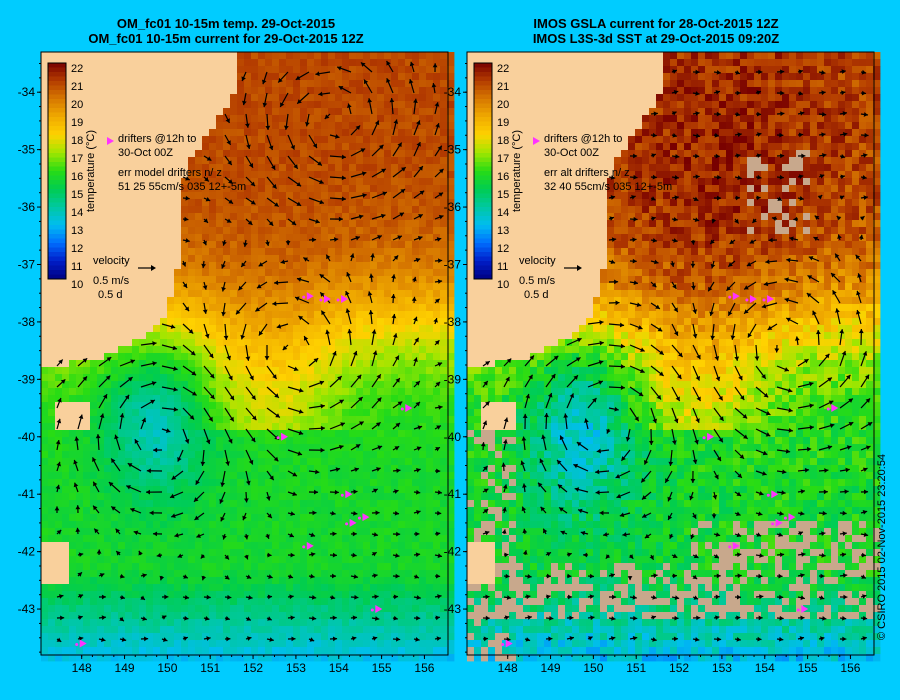  What do you see at coordinates (722, 668) in the screenshot?
I see `right-x-tick-label: 153` at bounding box center [722, 668].